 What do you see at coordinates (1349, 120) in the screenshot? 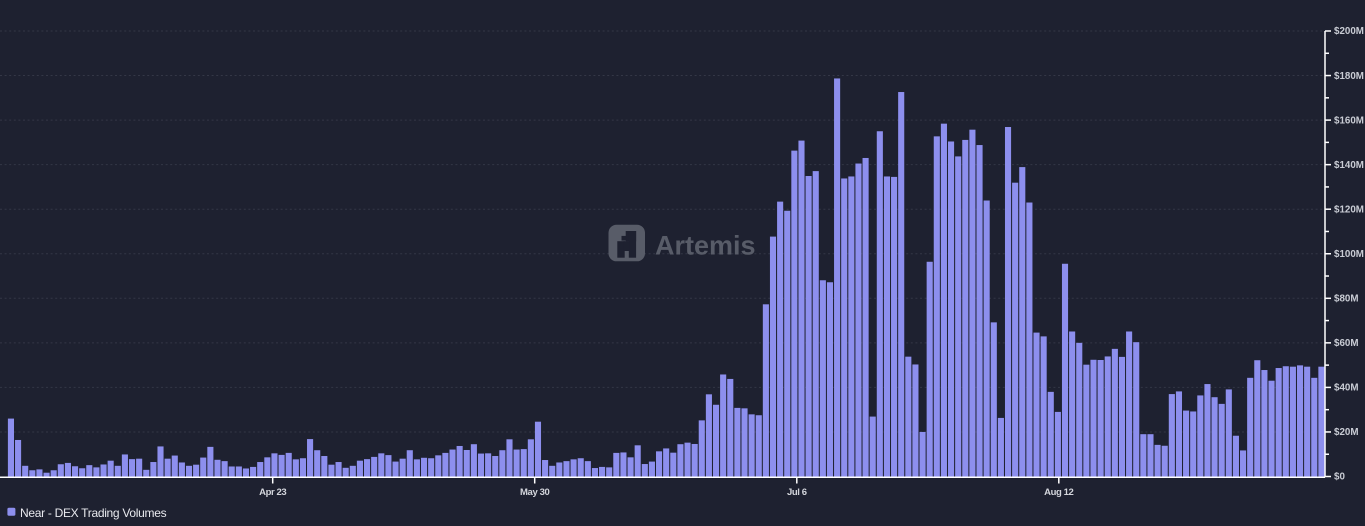
I see `svg-text: $160M` at bounding box center [1349, 120].